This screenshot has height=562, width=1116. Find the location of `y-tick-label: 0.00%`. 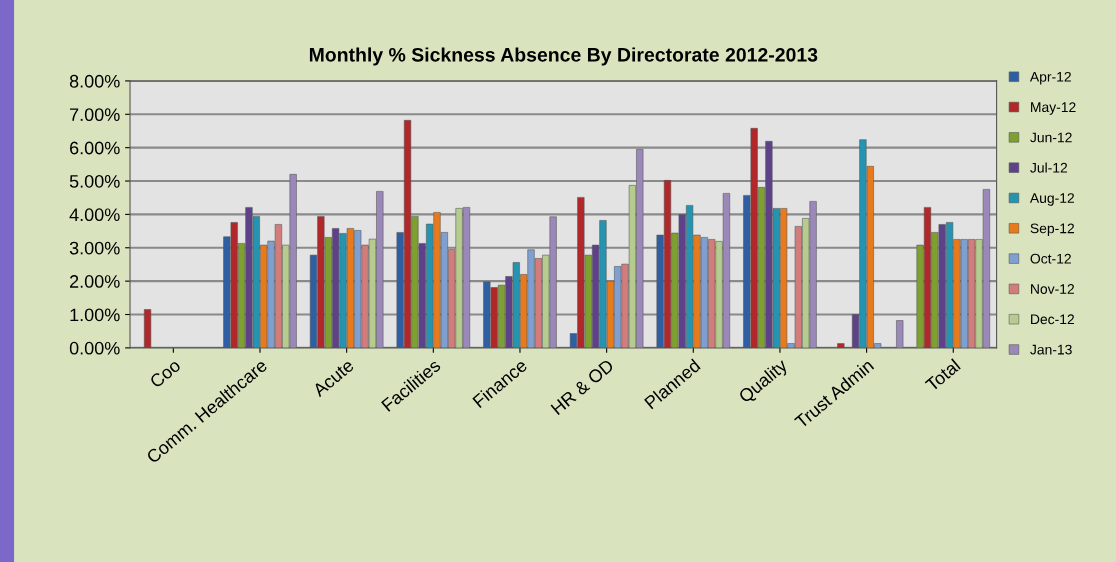

y-tick-label: 0.00% is located at coordinates (94, 348).